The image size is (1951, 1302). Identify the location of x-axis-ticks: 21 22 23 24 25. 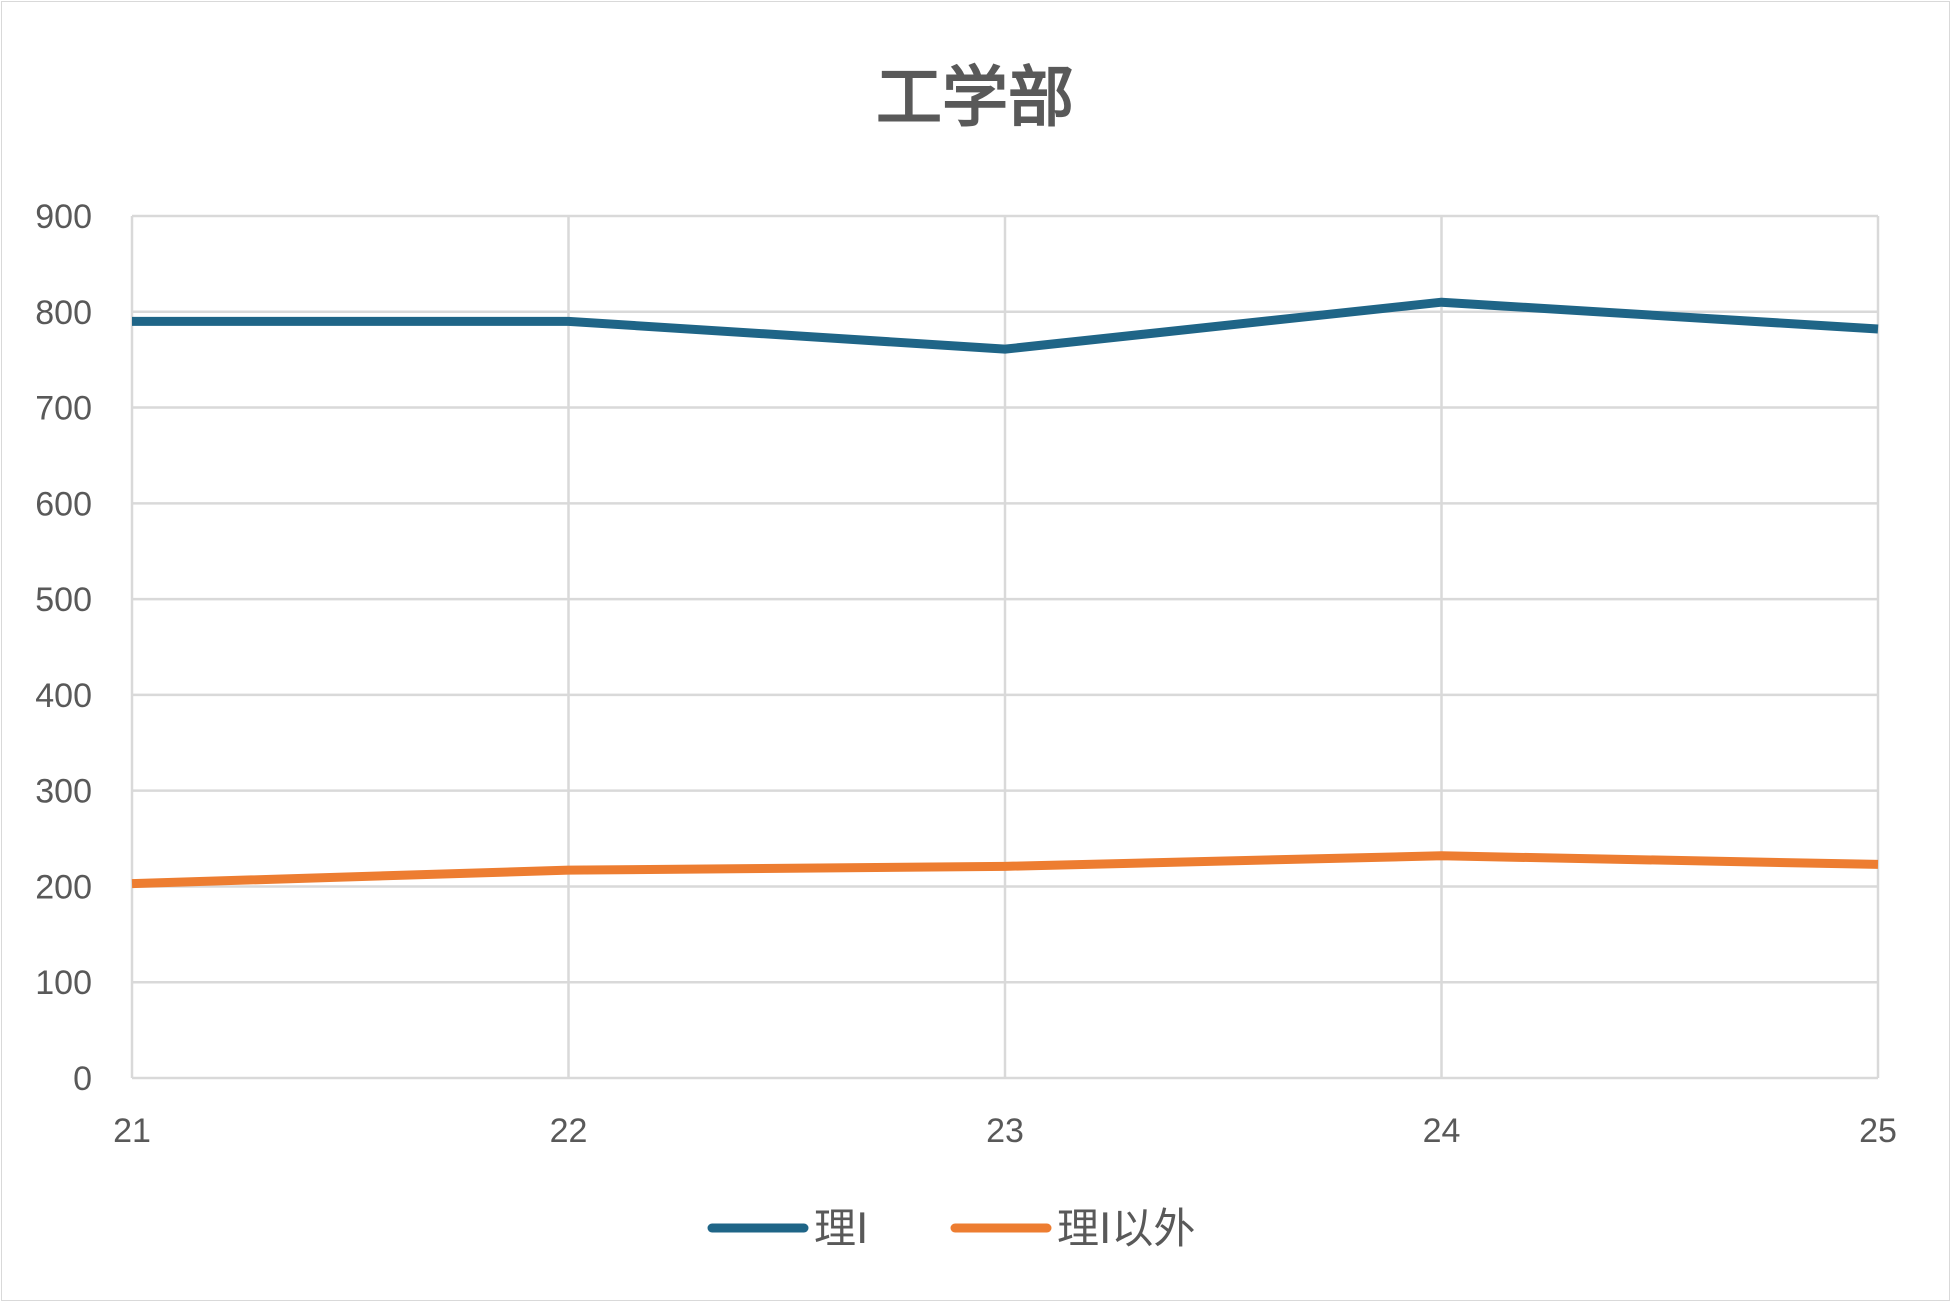
(1005, 1131).